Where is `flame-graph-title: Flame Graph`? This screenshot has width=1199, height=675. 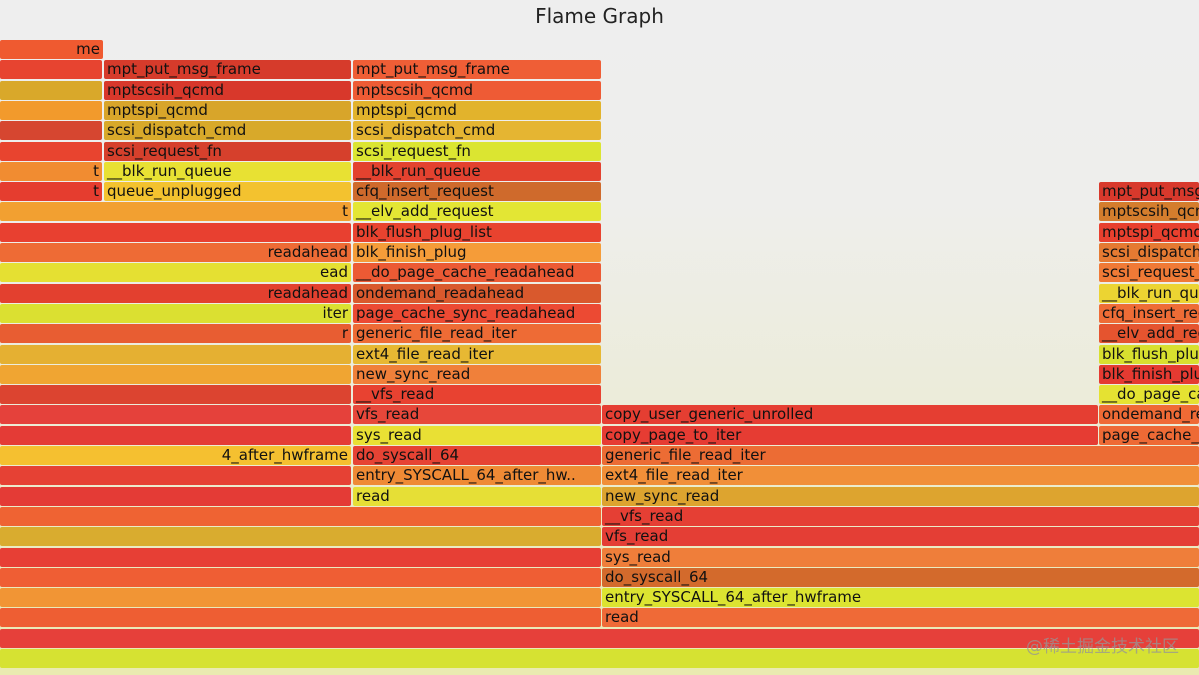
flame-graph-title: Flame Graph is located at coordinates (599, 16).